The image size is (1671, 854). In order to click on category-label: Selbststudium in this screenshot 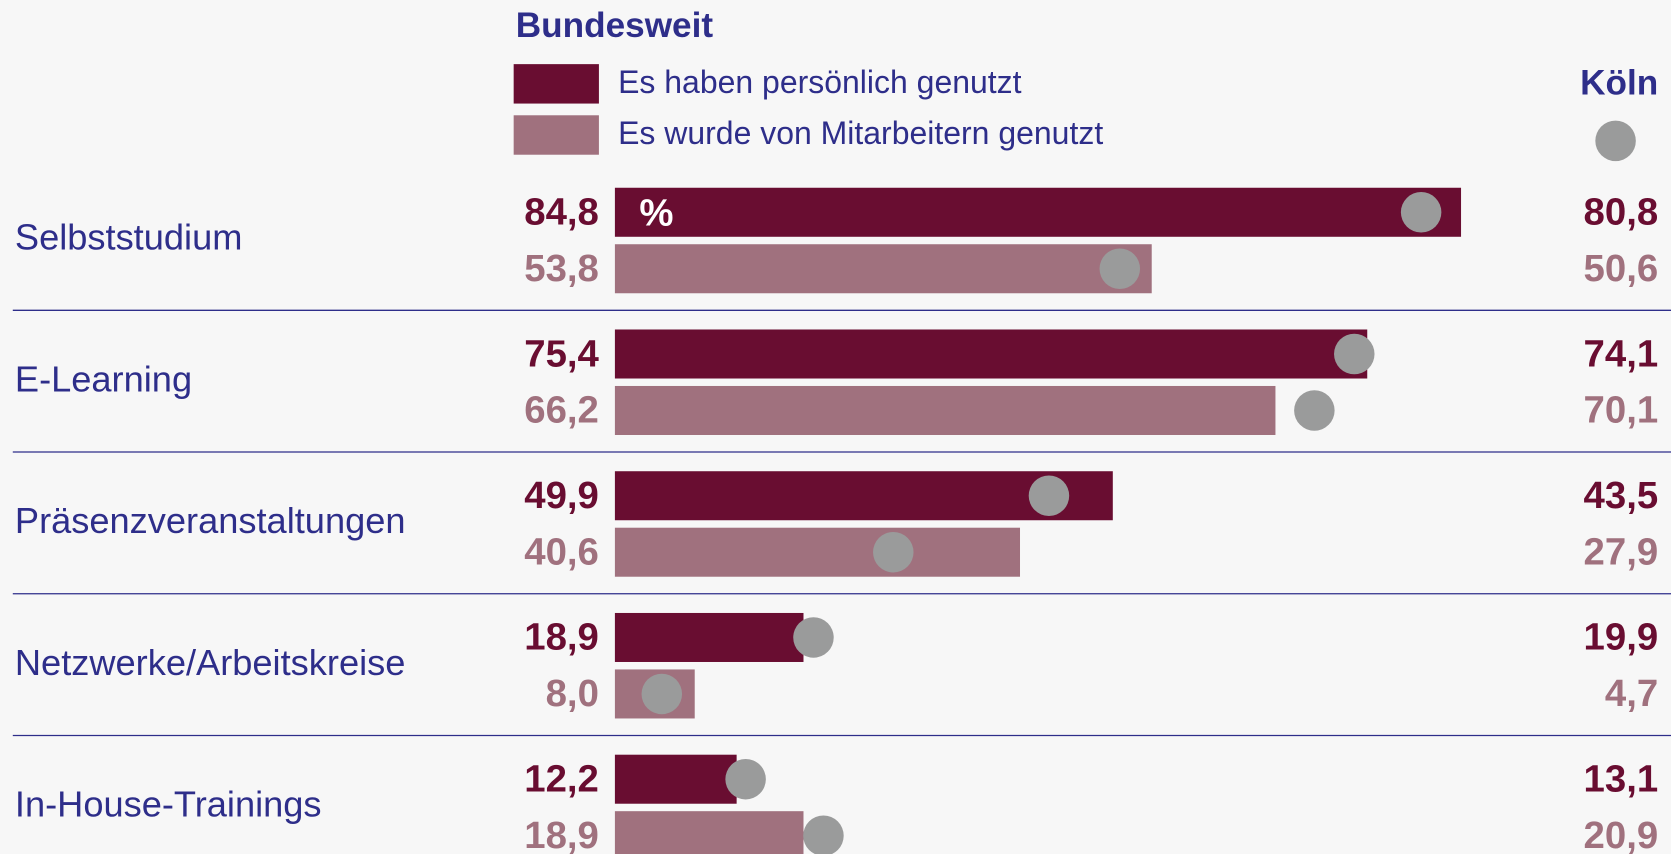, I will do `click(128, 237)`.